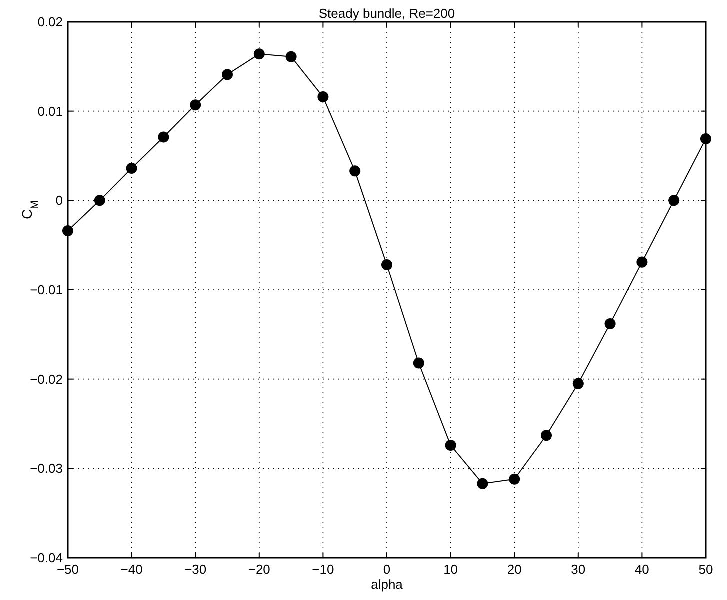 The width and height of the screenshot is (727, 600). I want to click on y-tick-label: −0.01, so click(46, 290).